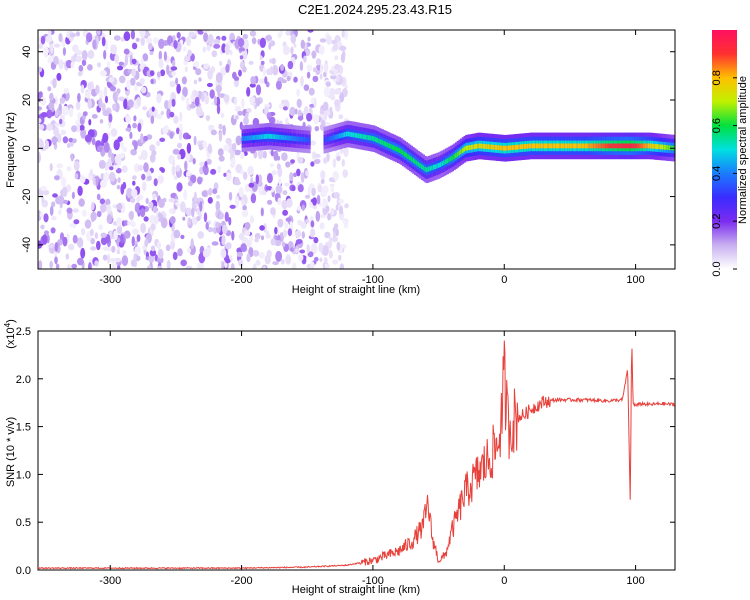  What do you see at coordinates (724, 149) in the screenshot?
I see `colorbar-gradient` at bounding box center [724, 149].